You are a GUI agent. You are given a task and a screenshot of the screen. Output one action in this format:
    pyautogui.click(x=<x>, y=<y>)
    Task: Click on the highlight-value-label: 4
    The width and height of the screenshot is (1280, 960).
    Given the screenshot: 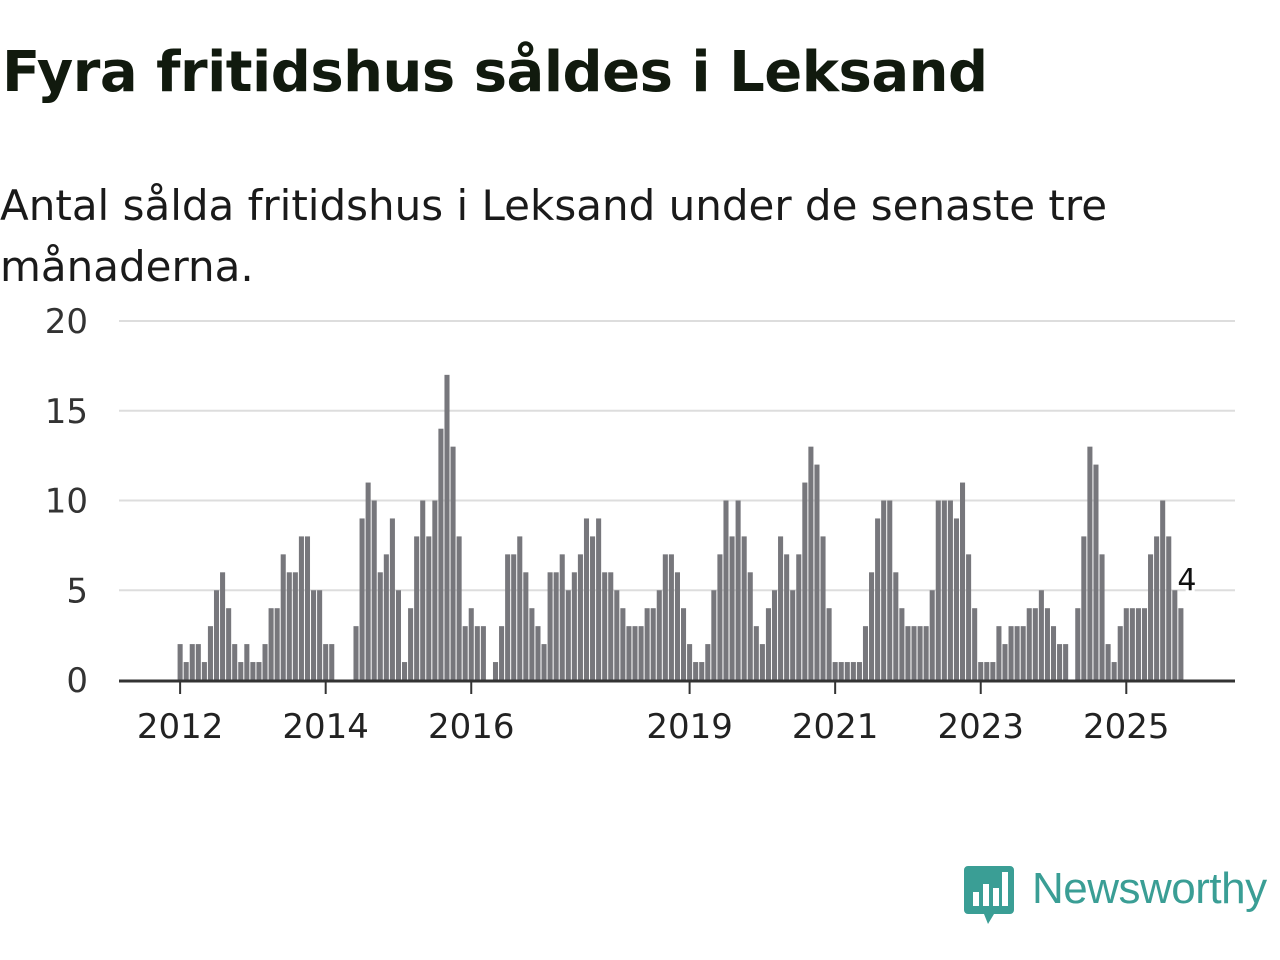 What is the action you would take?
    pyautogui.click(x=1186, y=580)
    